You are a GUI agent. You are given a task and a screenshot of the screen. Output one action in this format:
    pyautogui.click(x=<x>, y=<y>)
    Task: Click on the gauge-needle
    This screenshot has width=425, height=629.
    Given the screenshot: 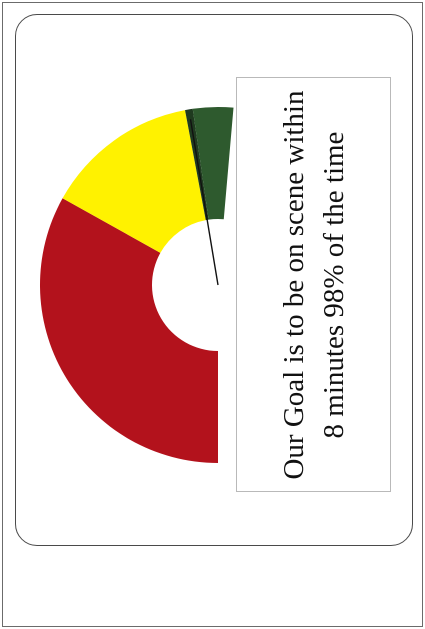 What is the action you would take?
    pyautogui.click(x=204, y=202)
    